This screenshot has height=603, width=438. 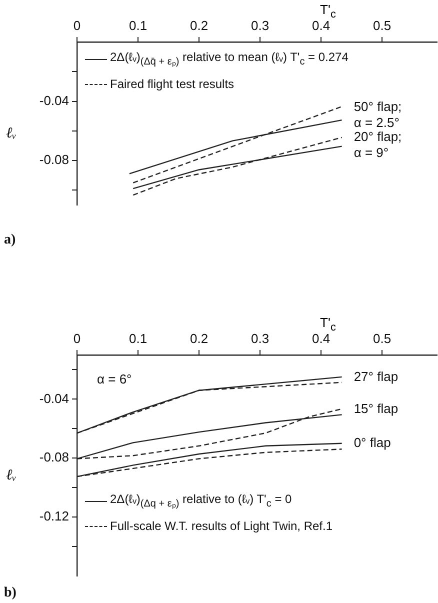 I want to click on annotation: 15° flap, so click(x=376, y=408).